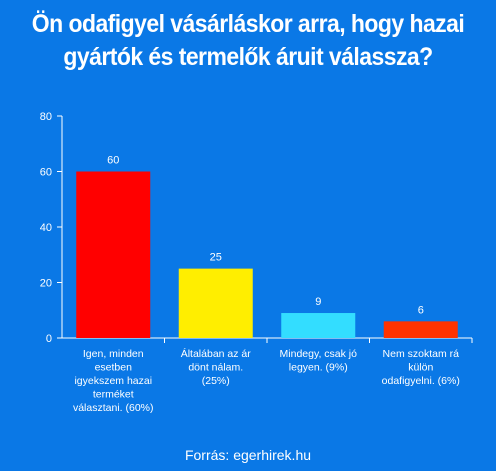  What do you see at coordinates (46, 228) in the screenshot?
I see `y-tick-label: 40` at bounding box center [46, 228].